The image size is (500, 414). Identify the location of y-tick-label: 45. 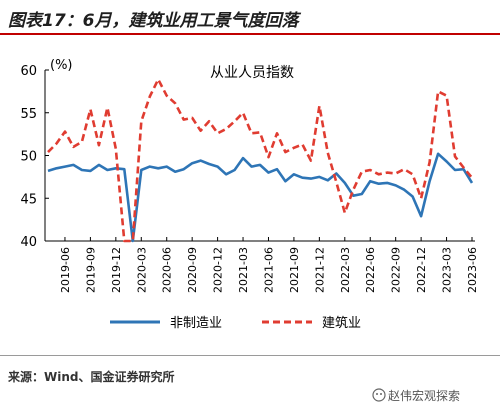
(28, 199).